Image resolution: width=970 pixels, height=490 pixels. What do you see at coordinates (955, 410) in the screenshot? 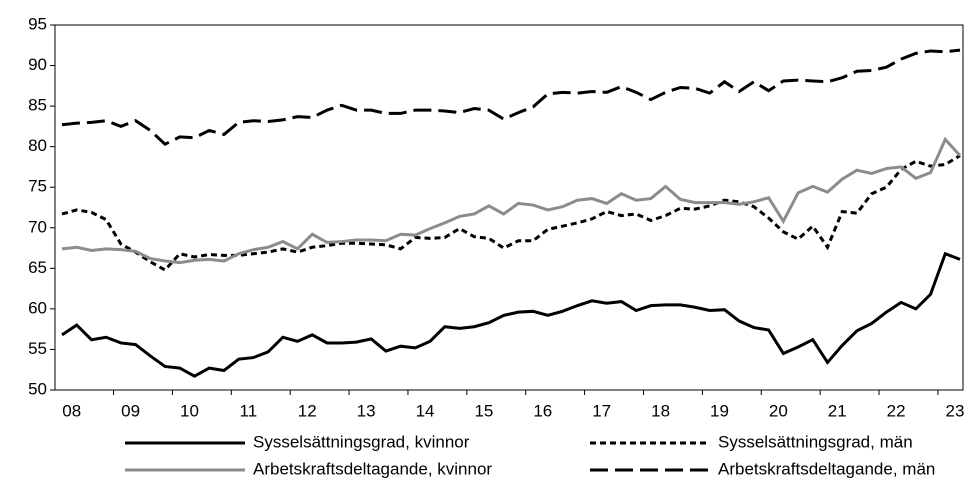
I see `x-tick-label: 23` at bounding box center [955, 410].